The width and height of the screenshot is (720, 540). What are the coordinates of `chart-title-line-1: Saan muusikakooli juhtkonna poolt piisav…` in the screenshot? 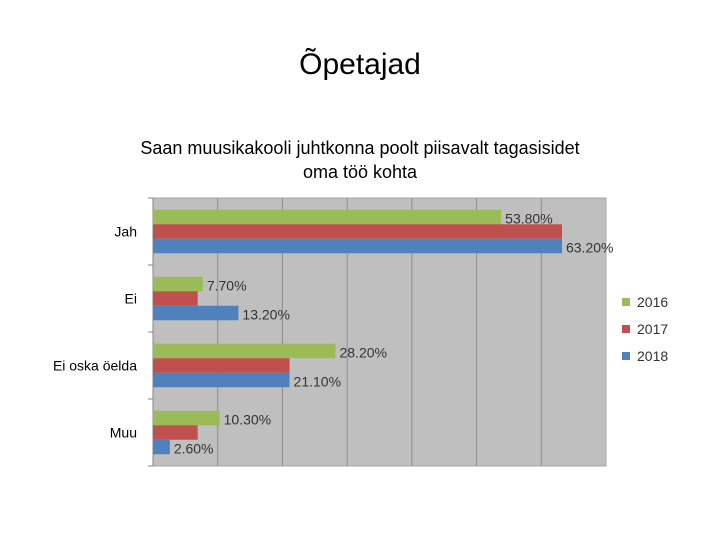 It's located at (360, 148).